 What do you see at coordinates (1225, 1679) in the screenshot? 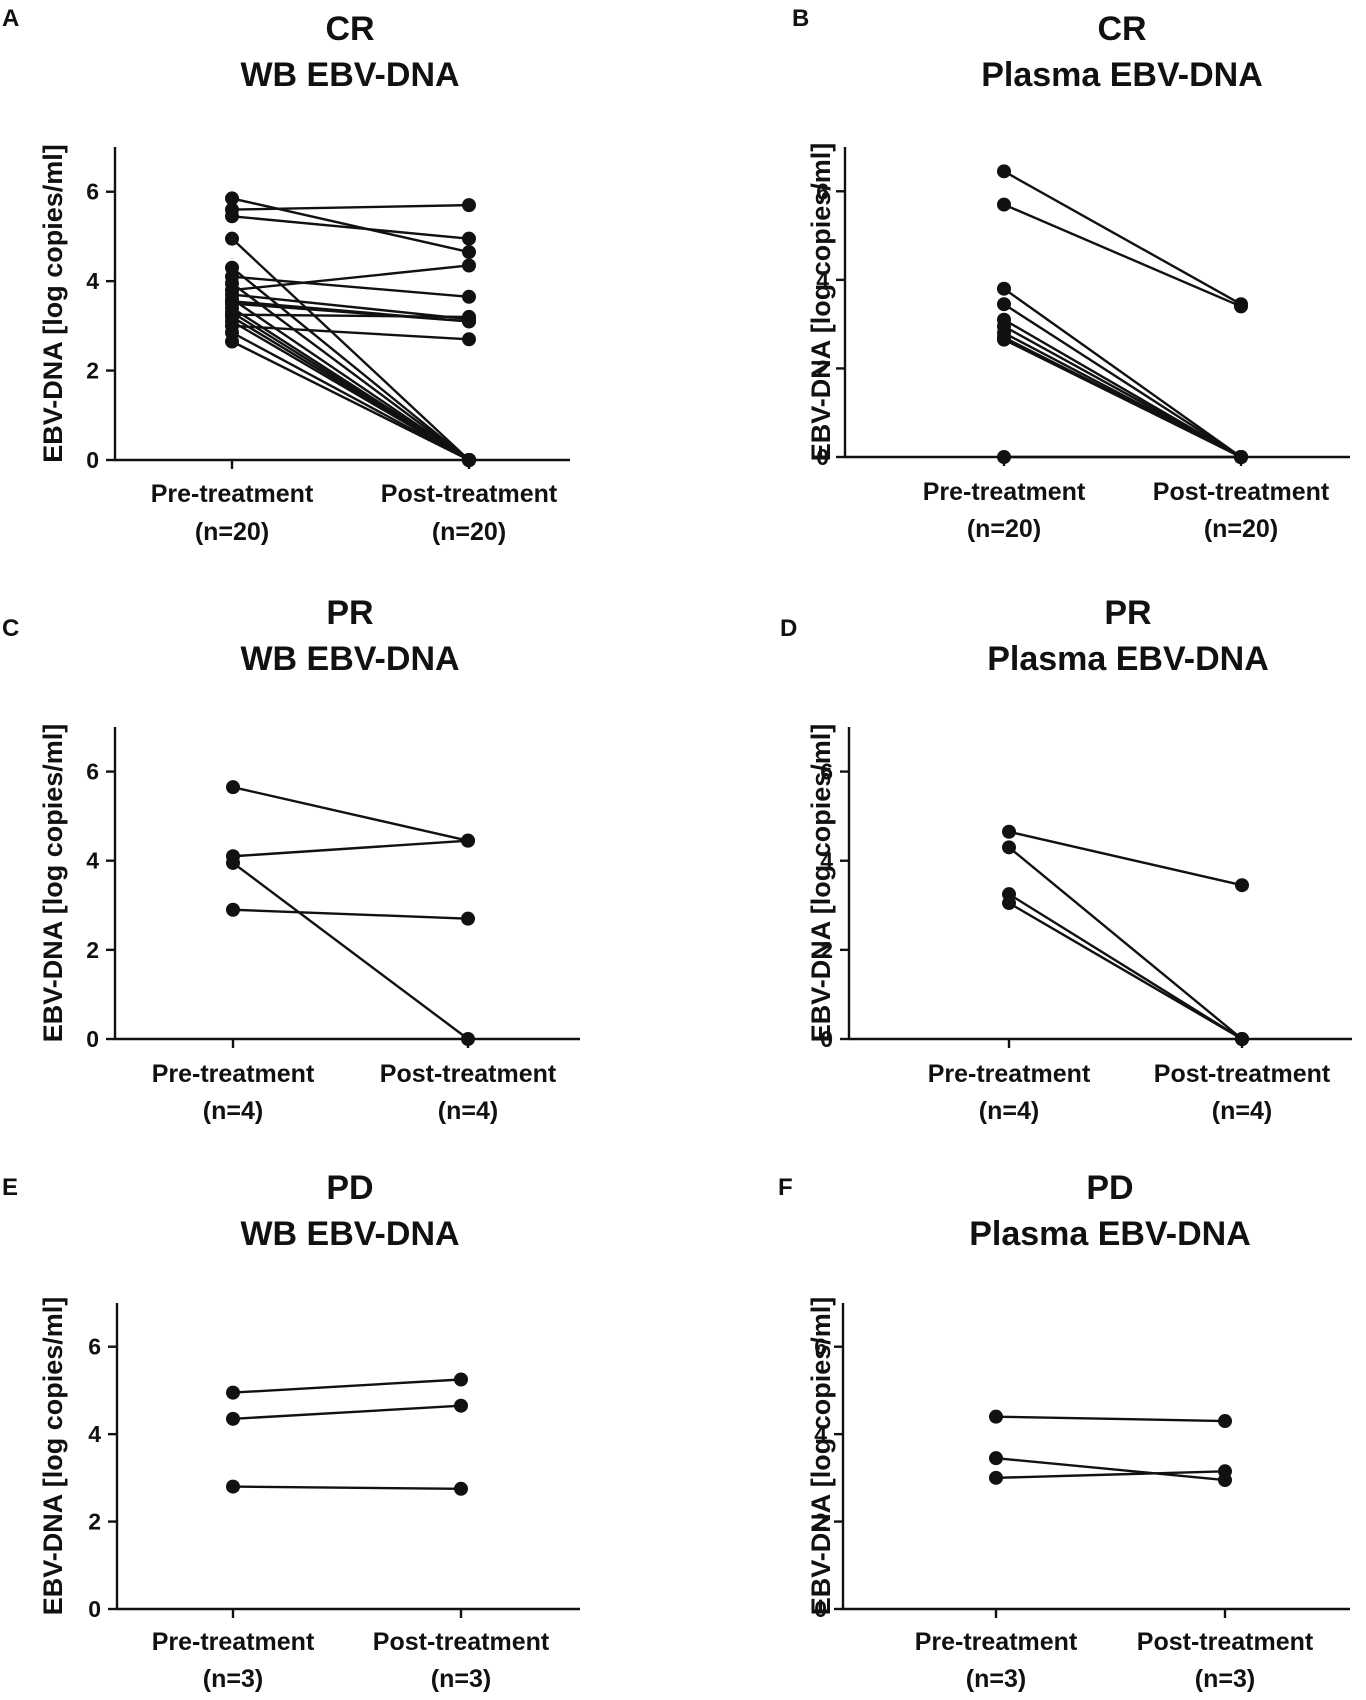
I see `x-category-n: (n=3)` at bounding box center [1225, 1679].